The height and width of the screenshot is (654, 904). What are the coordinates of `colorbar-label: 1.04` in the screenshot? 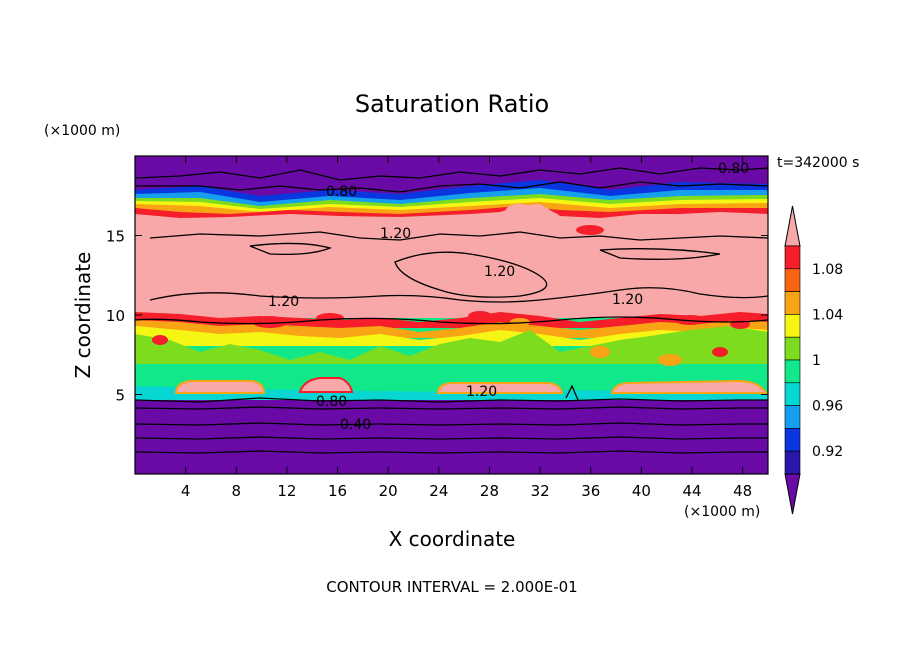 It's located at (827, 315).